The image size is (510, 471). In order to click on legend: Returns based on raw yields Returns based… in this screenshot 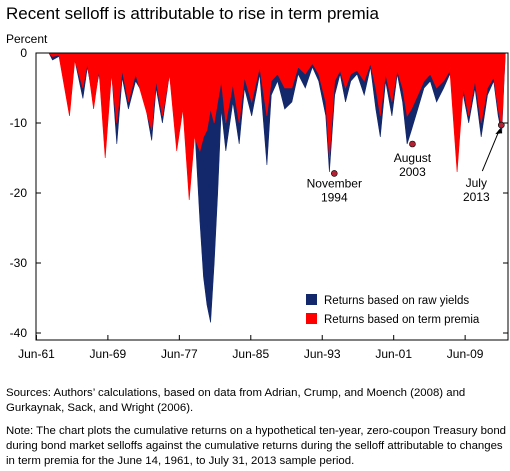, I will do `click(393, 310)`.